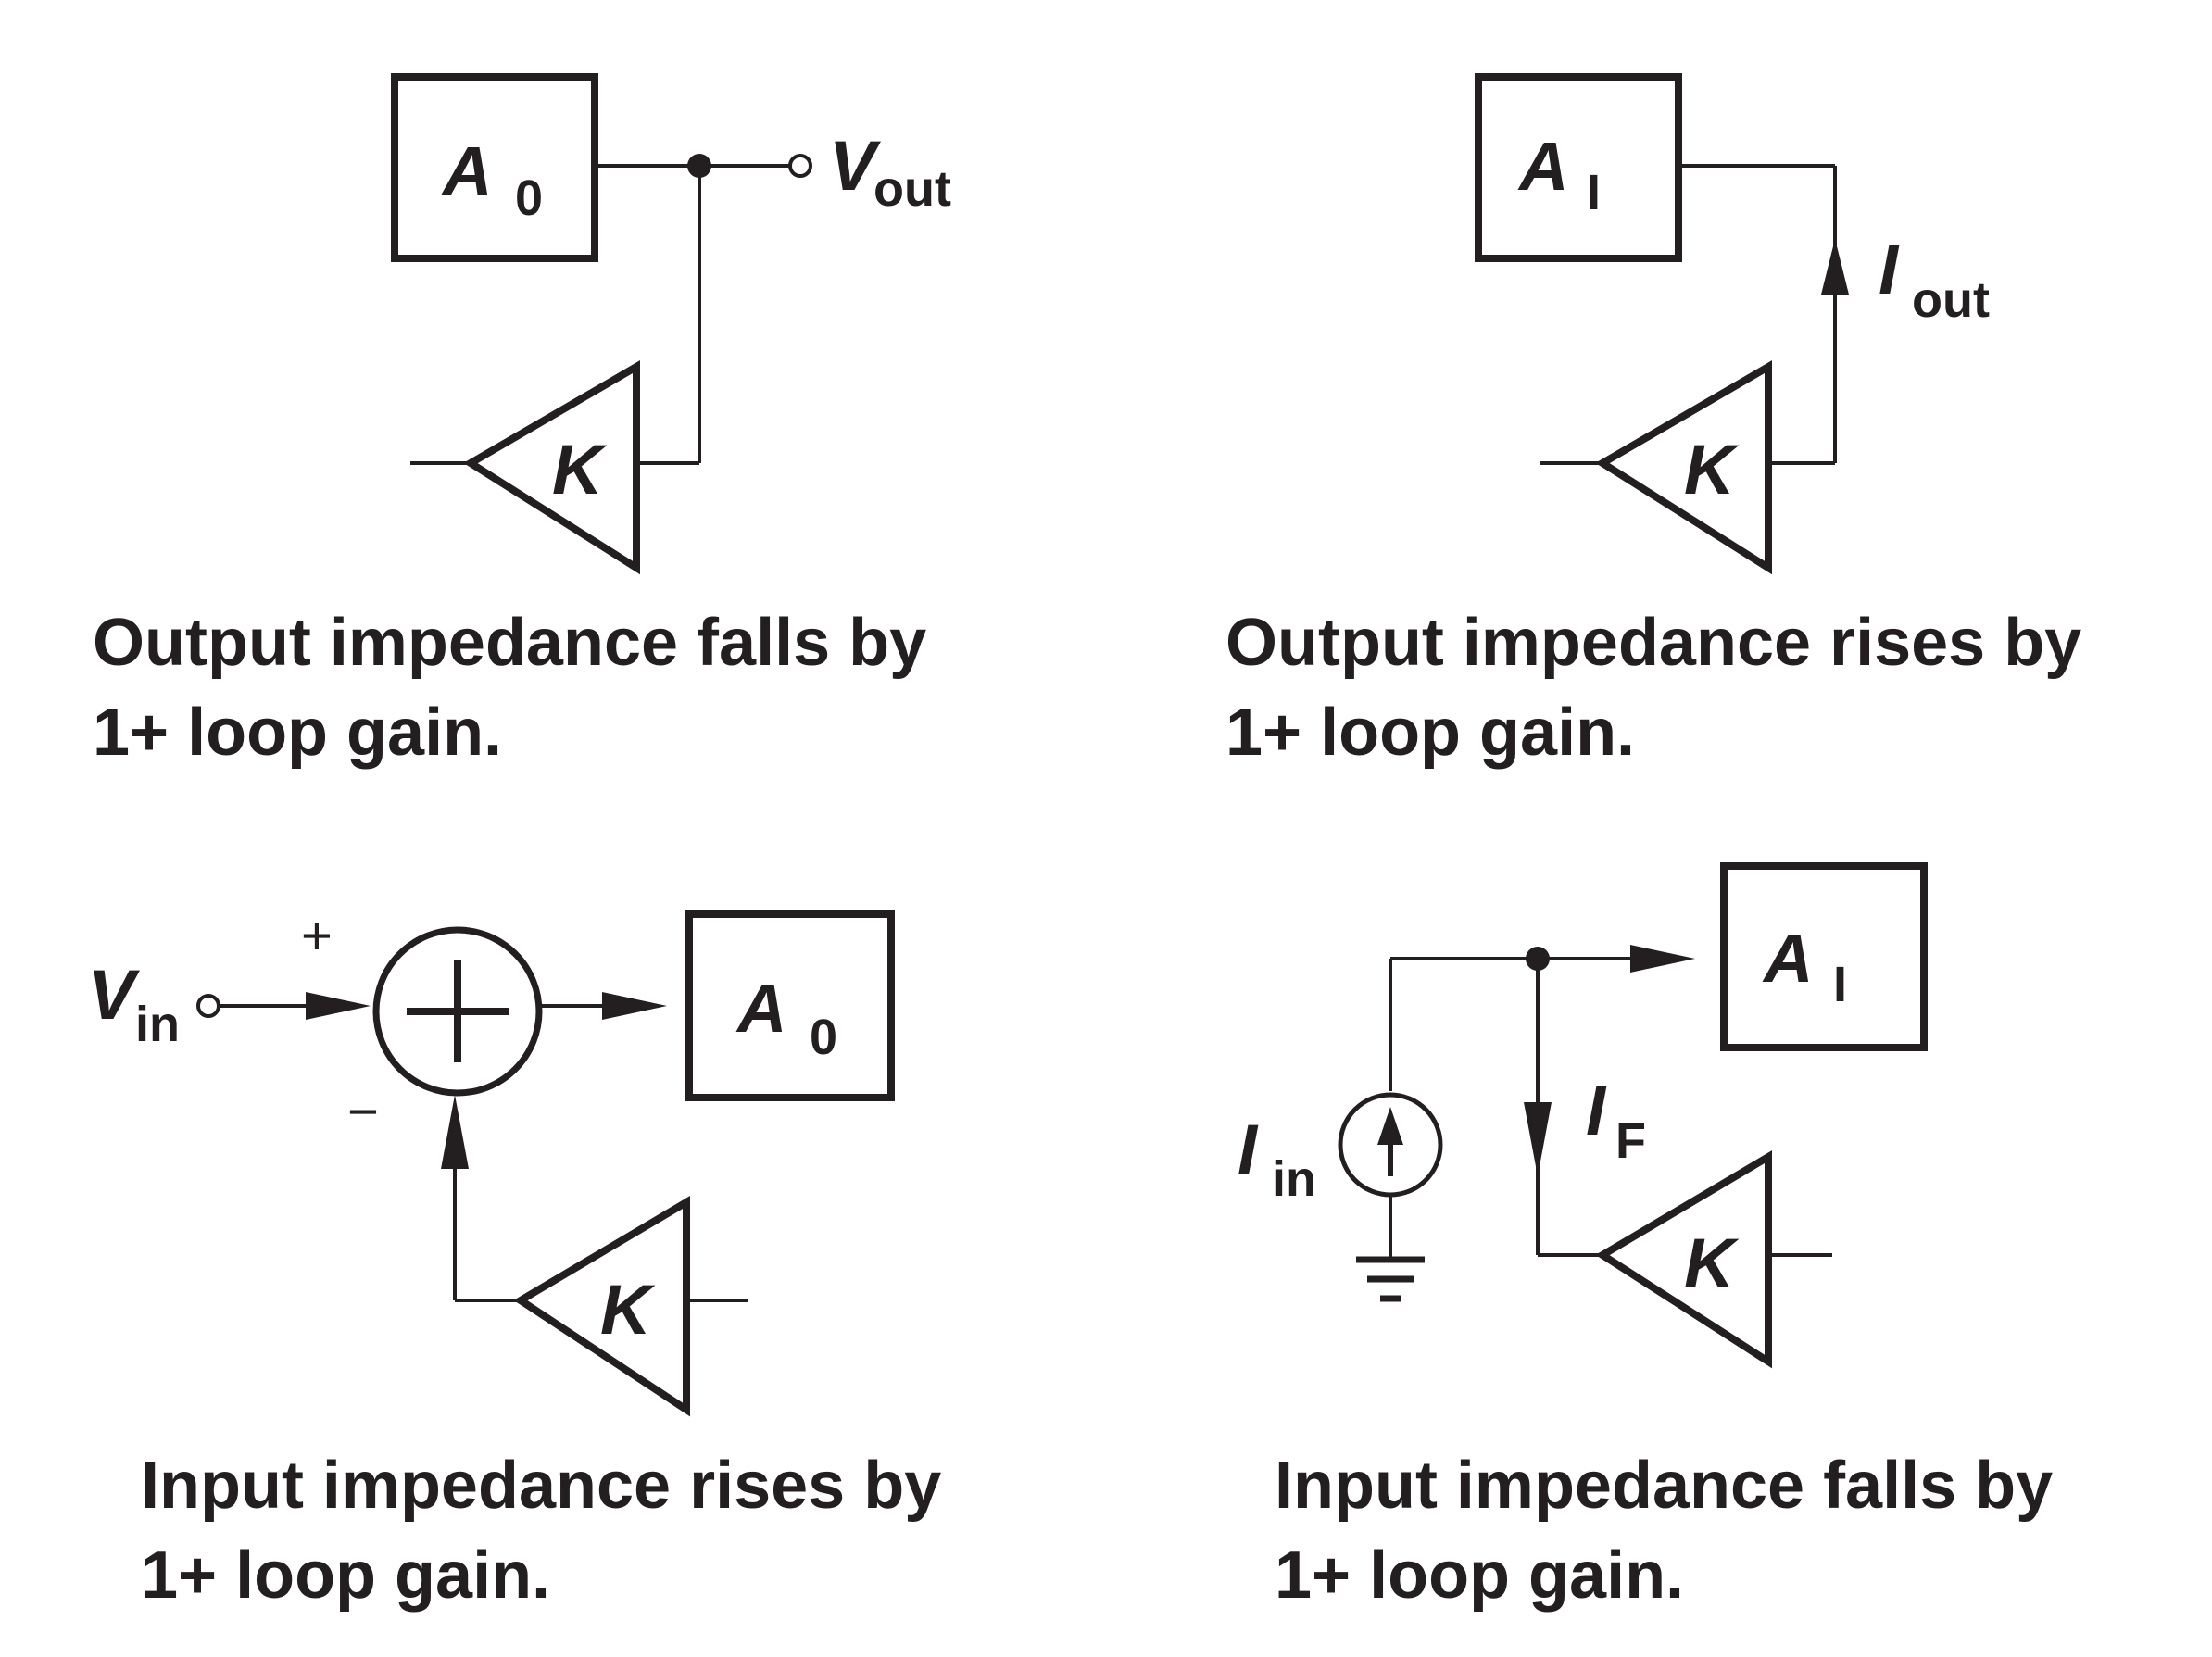 The width and height of the screenshot is (2212, 1657). What do you see at coordinates (1664, 1486) in the screenshot?
I see `caption-bottom-right-line1: Input impedance falls by` at bounding box center [1664, 1486].